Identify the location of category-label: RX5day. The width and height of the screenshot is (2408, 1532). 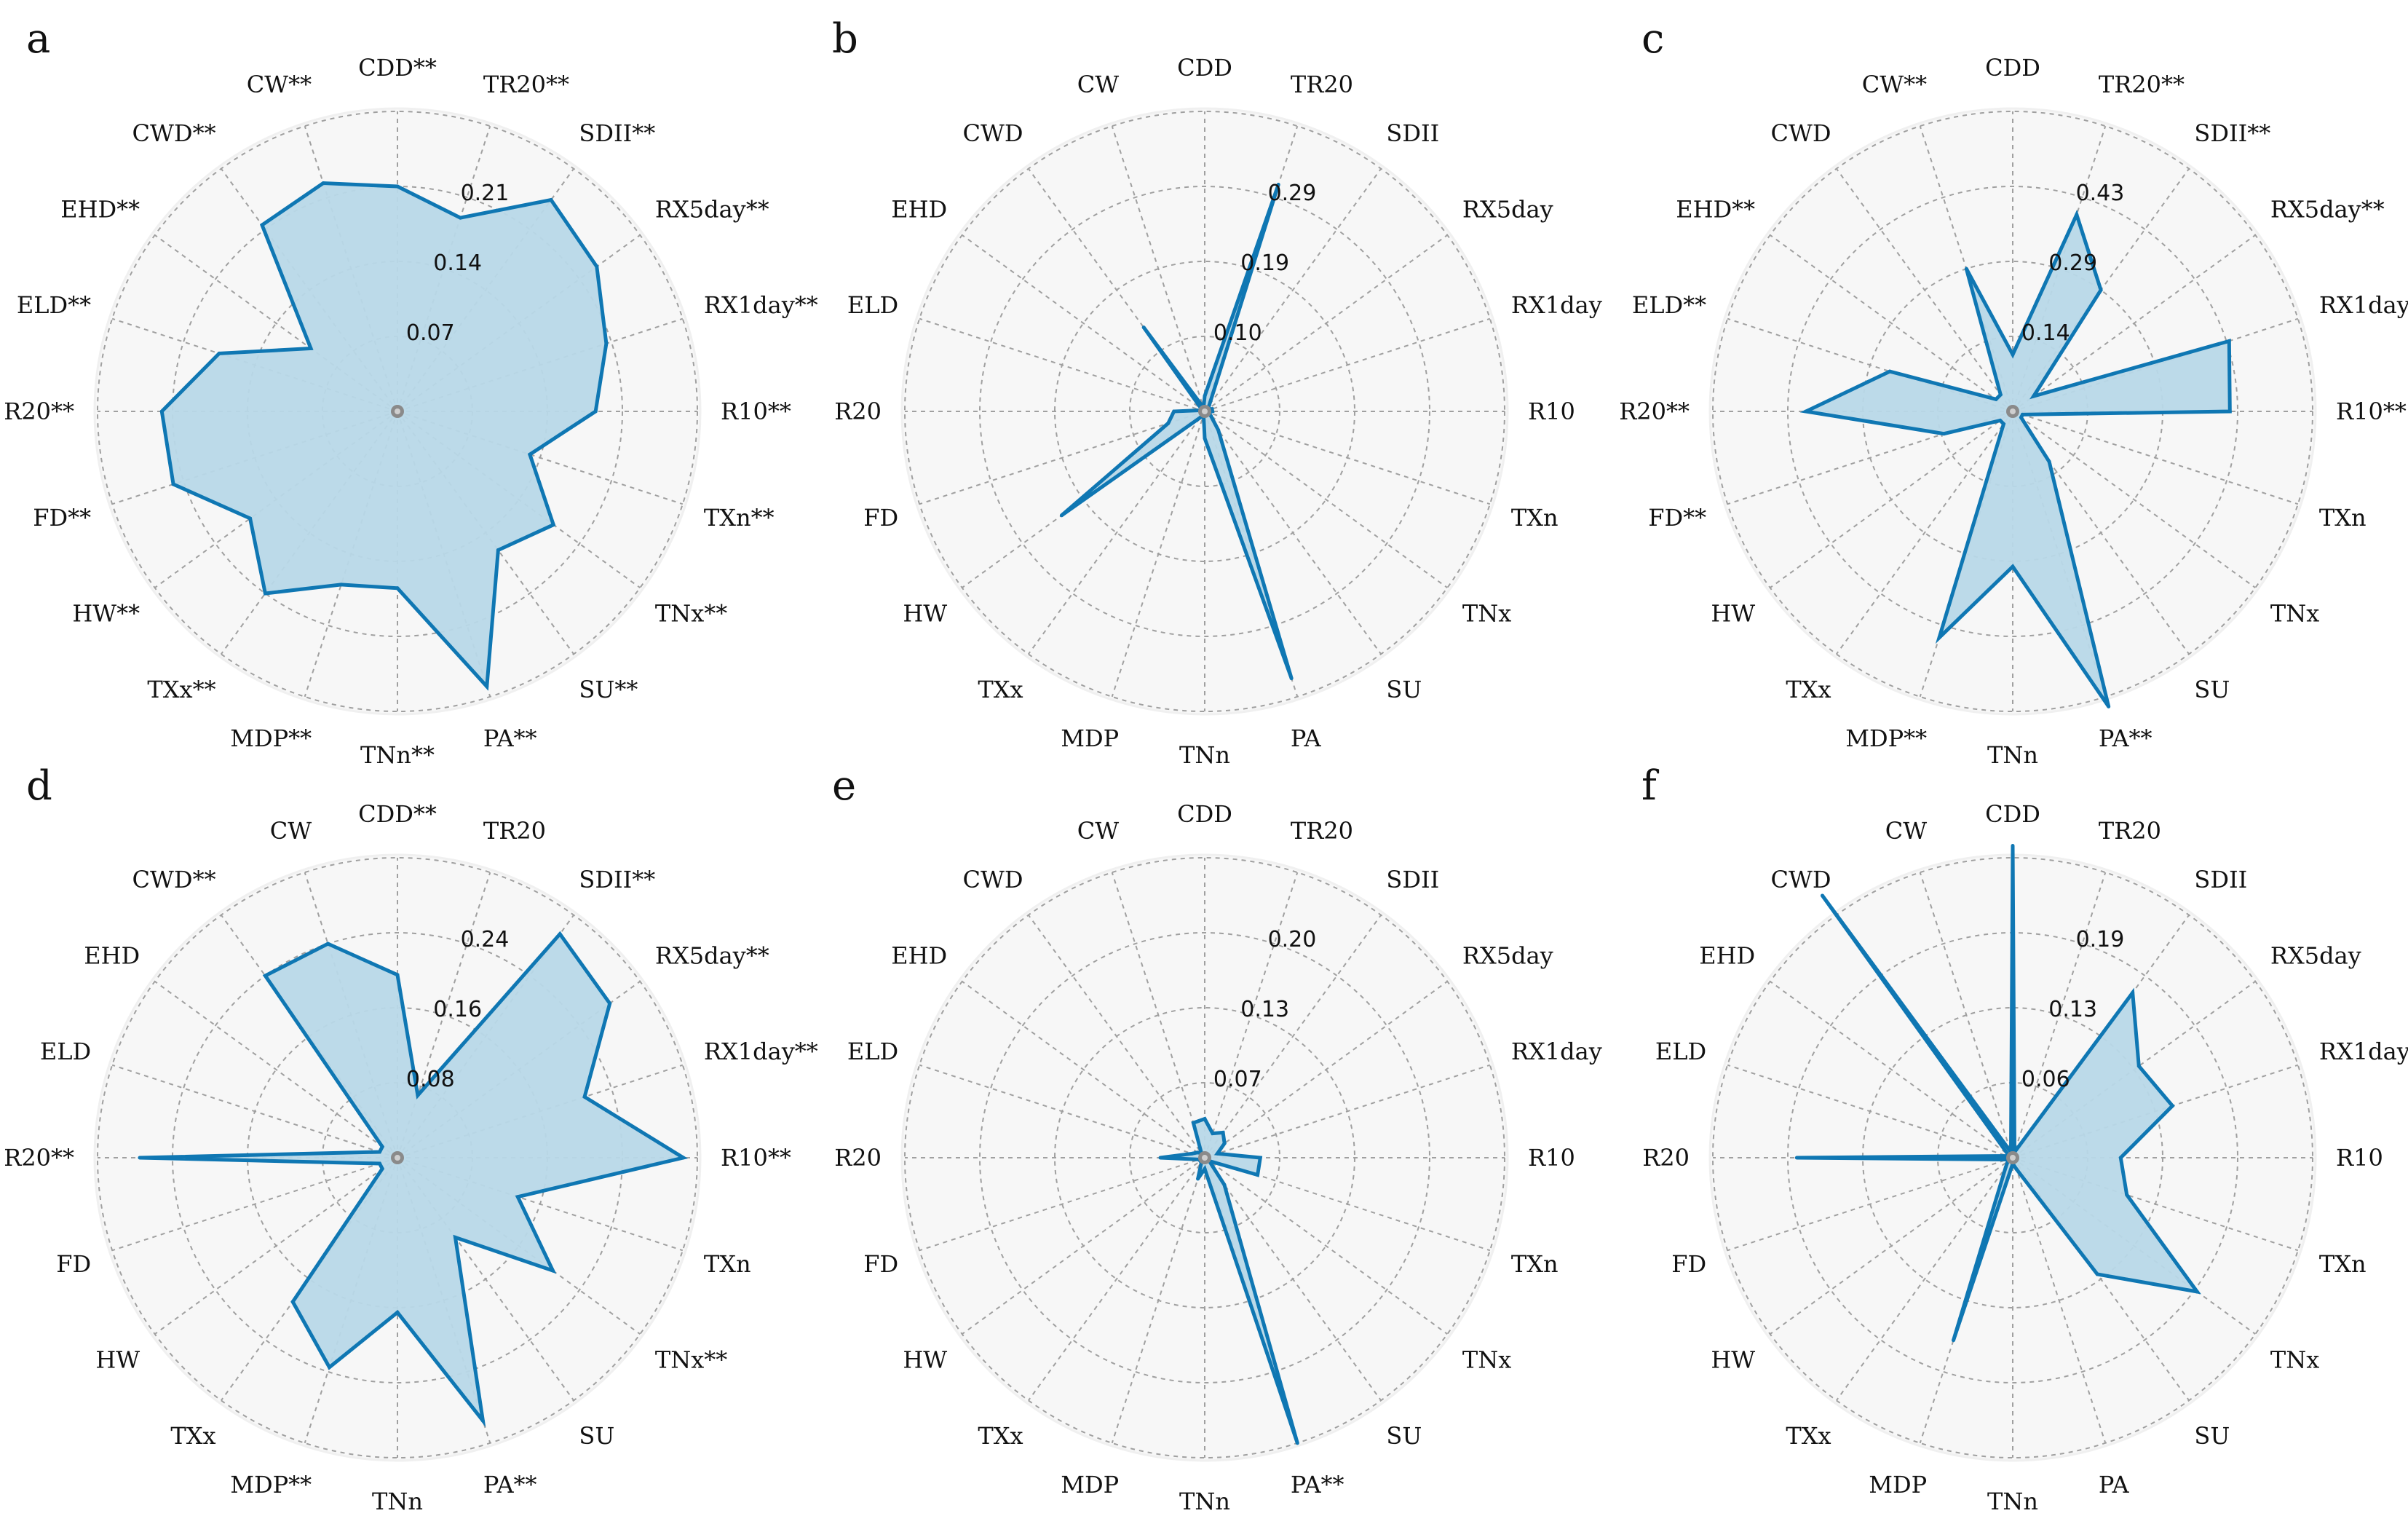
(1508, 210).